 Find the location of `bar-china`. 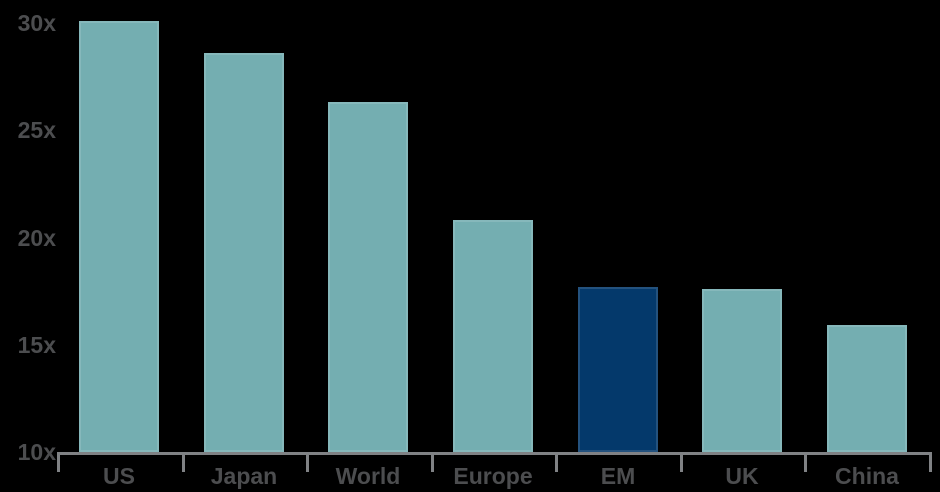

bar-china is located at coordinates (867, 388).